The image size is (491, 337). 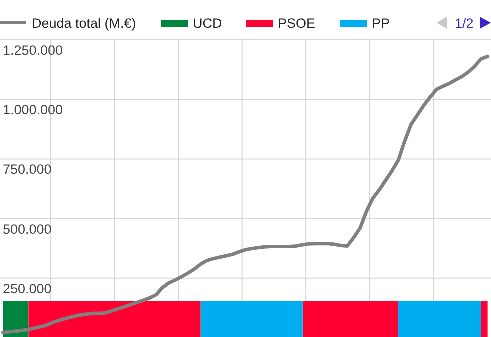 I want to click on legend-label: PP, so click(x=381, y=23).